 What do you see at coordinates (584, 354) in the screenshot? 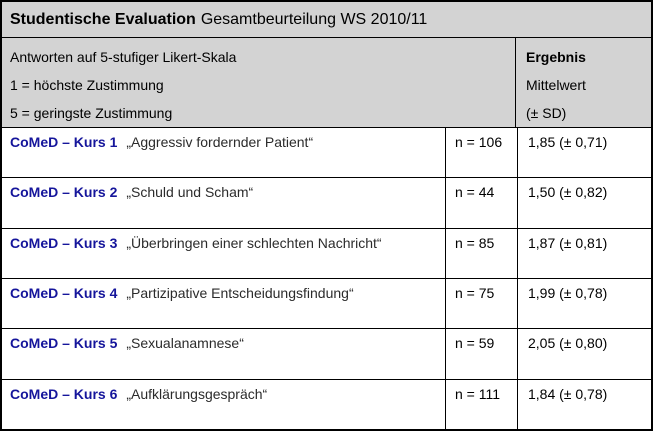
I see `result-cell: 2,05 (± 0,80)` at bounding box center [584, 354].